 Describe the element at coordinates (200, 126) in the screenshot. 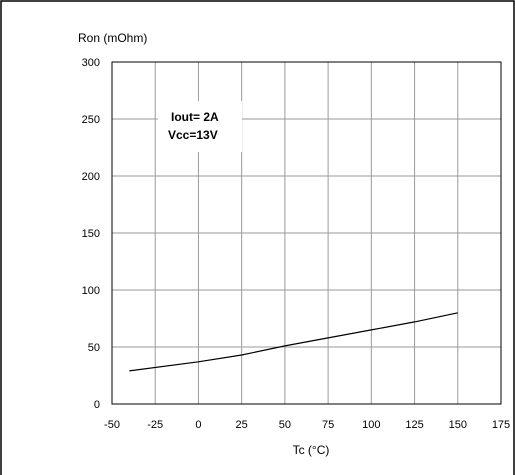

I see `annotation-box` at that location.